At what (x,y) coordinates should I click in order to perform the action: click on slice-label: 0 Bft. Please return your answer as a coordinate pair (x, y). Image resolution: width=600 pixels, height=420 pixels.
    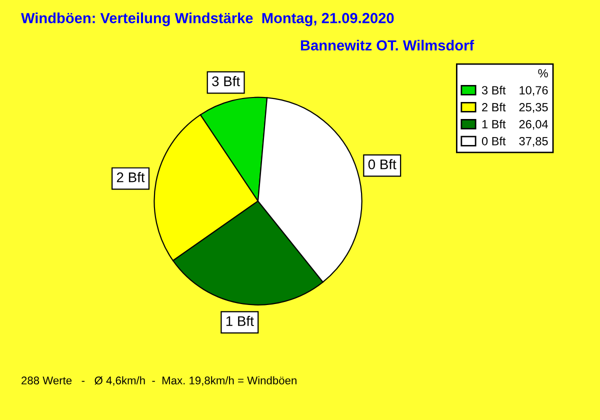
    Looking at the image, I should click on (382, 164).